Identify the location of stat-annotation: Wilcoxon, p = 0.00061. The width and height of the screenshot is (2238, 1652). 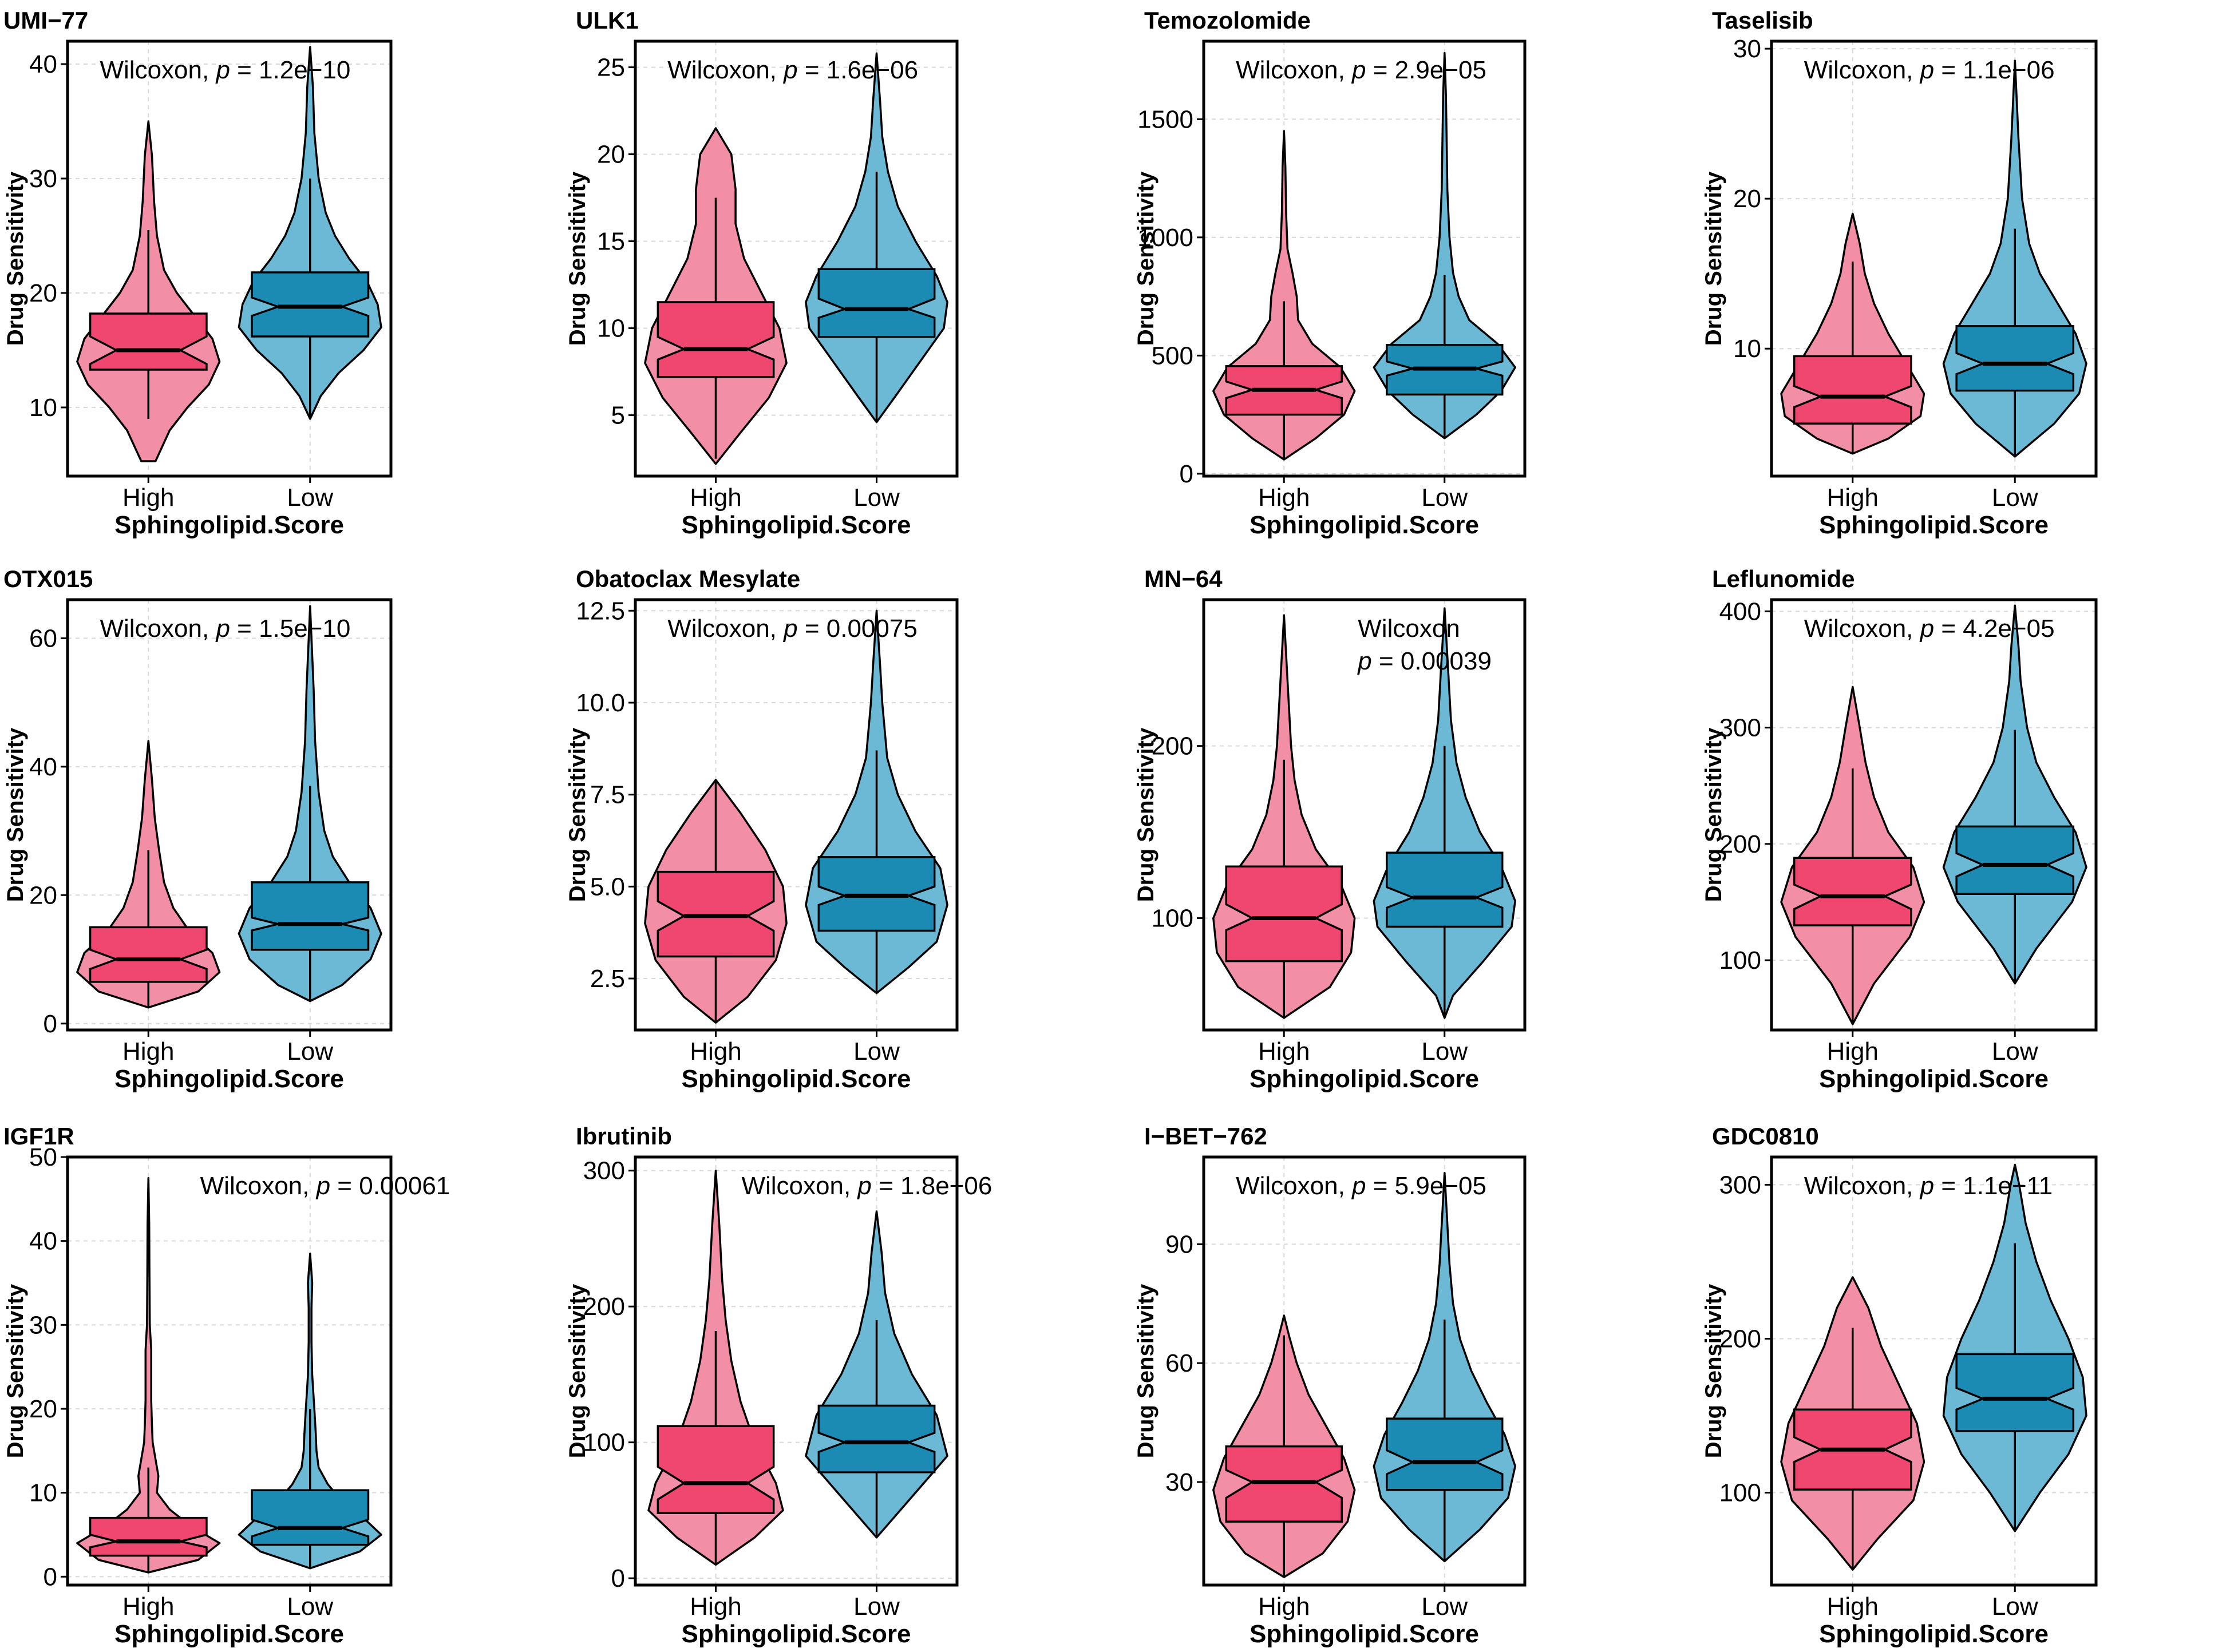
(325, 1186).